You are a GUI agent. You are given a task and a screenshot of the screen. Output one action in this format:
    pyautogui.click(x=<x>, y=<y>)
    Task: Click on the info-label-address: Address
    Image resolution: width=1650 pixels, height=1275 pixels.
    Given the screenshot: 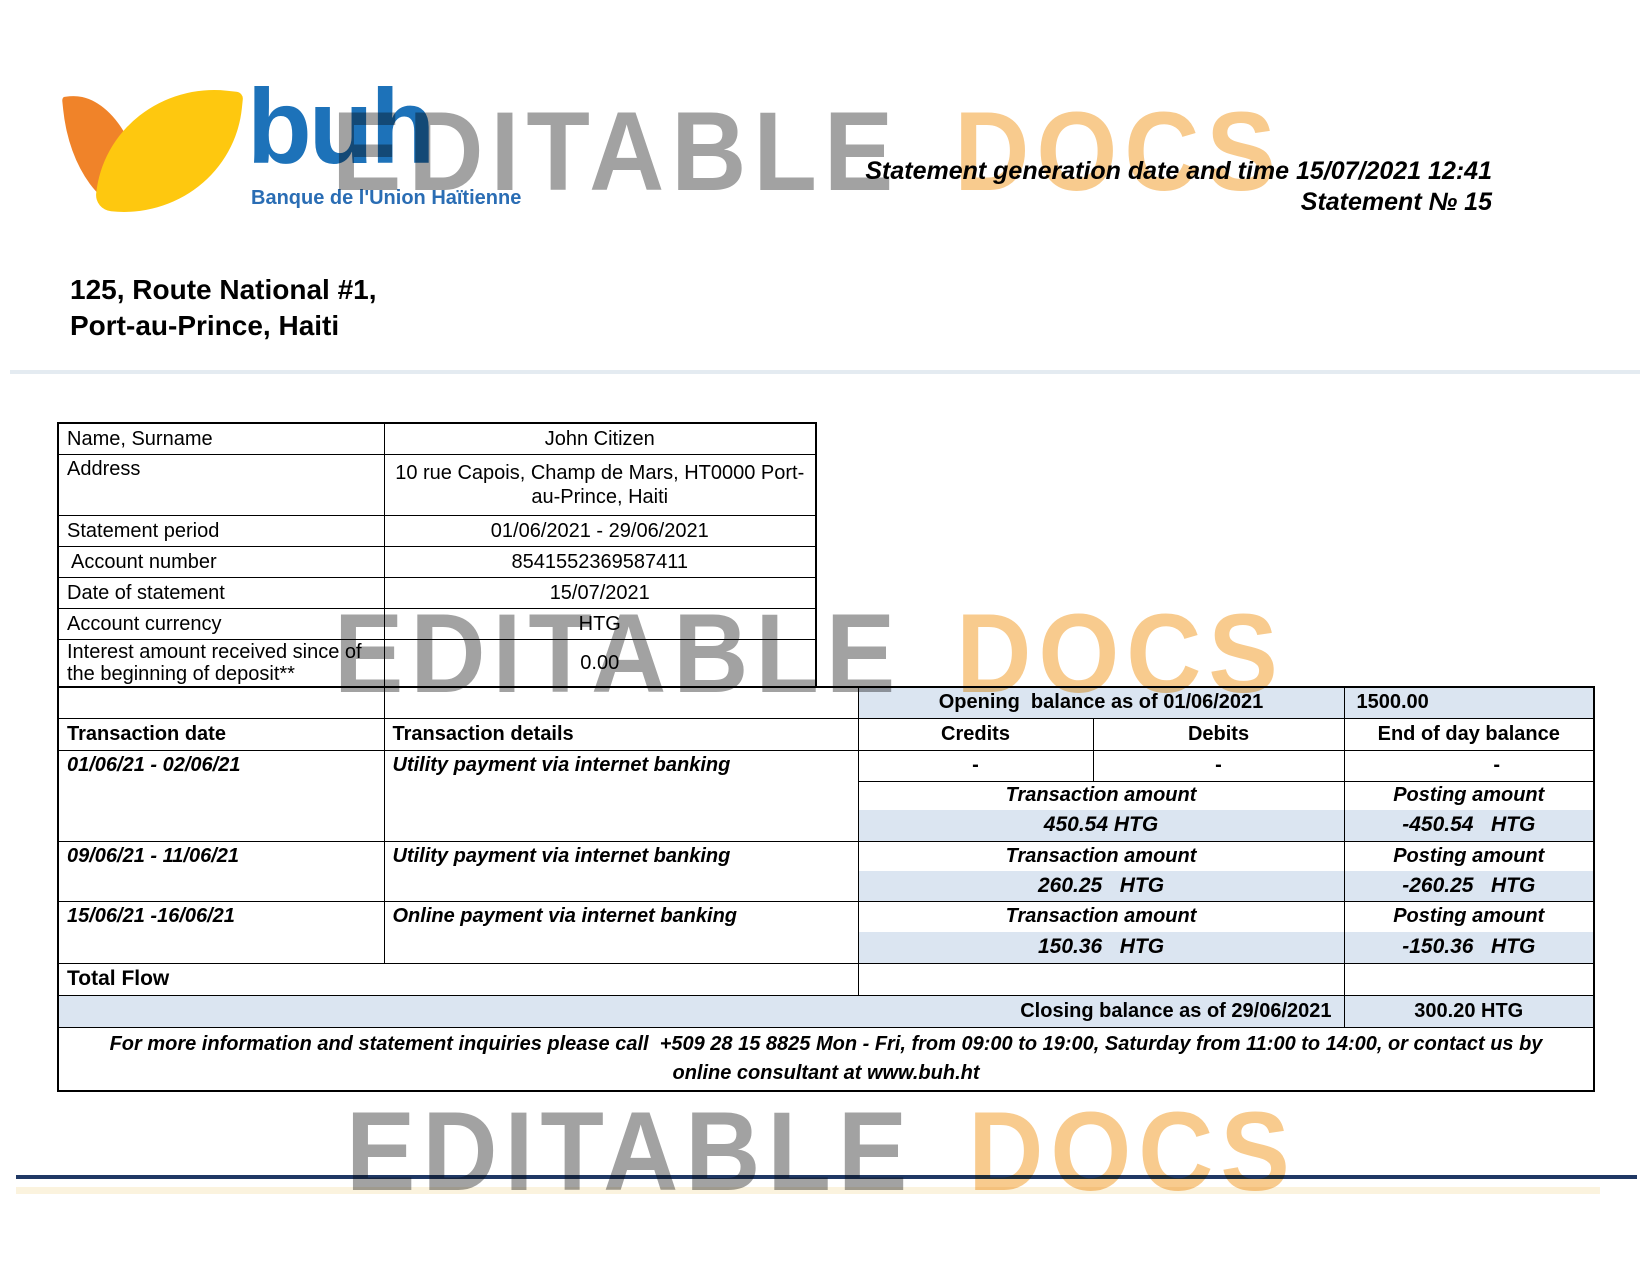 What is the action you would take?
    pyautogui.click(x=221, y=484)
    